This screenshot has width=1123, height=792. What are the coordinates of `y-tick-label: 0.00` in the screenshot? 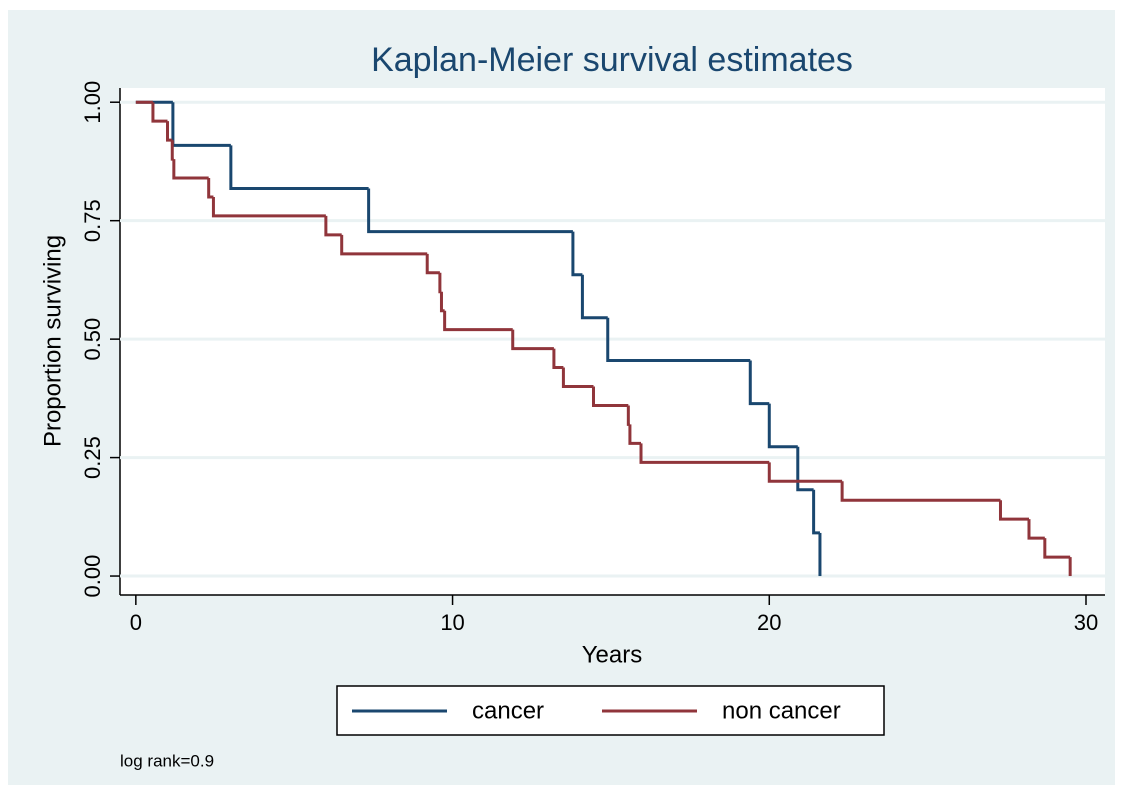 It's located at (92, 576).